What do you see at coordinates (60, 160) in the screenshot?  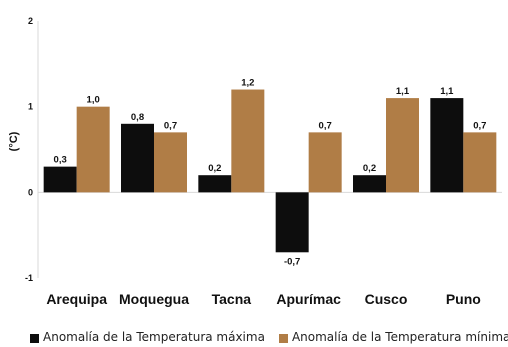 I see `data-label: 0,3` at bounding box center [60, 160].